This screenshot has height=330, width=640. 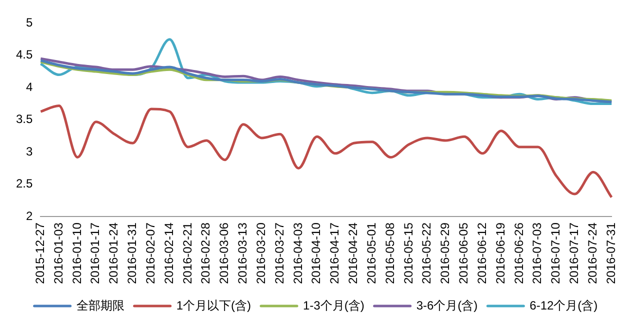 What do you see at coordinates (77, 253) in the screenshot?
I see `x-tick-label: 2016-01-10` at bounding box center [77, 253].